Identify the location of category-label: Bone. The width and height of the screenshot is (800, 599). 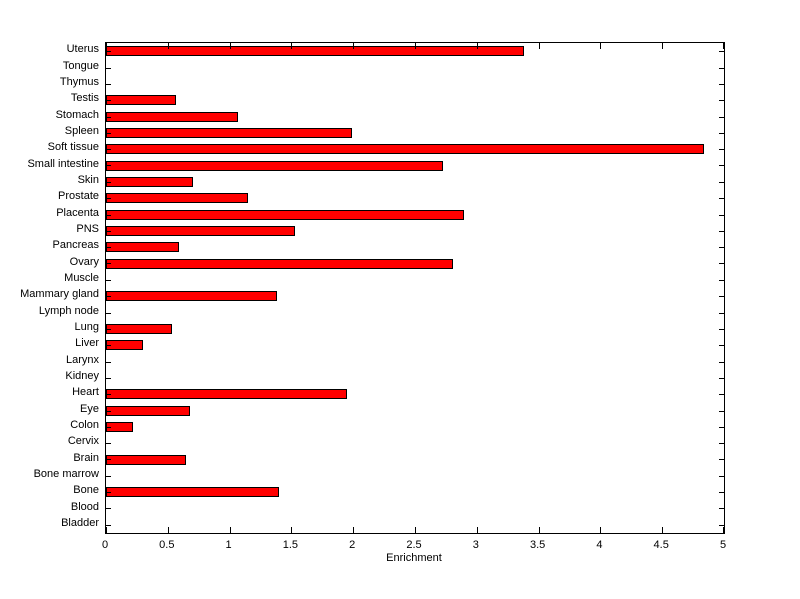
(86, 490).